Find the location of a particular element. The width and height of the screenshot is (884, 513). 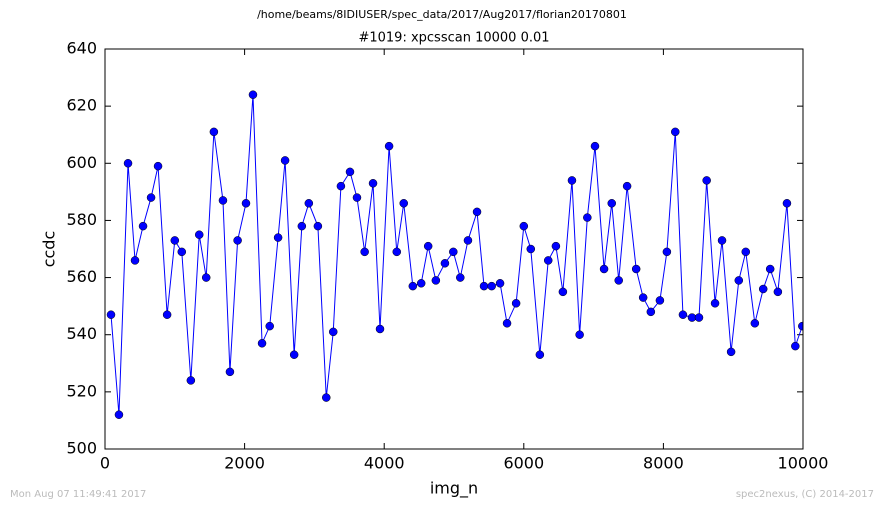

chart-title: #1019: xpcsscan 10000 0.01 is located at coordinates (453, 38).